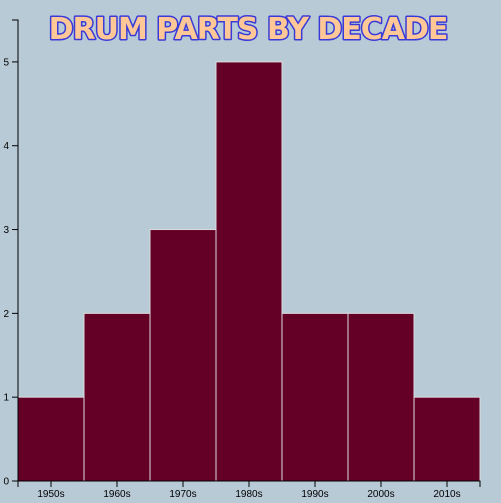  I want to click on x-tick-label-1970s: 1970s, so click(182, 494).